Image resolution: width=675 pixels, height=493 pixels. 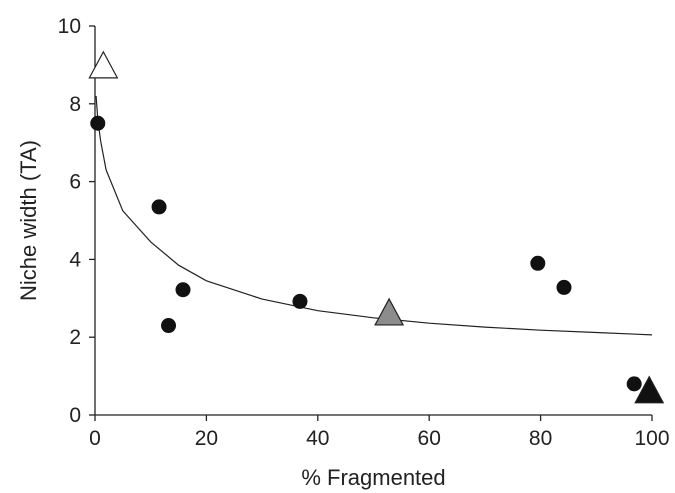 What do you see at coordinates (206, 438) in the screenshot?
I see `x-tick-label: 20` at bounding box center [206, 438].